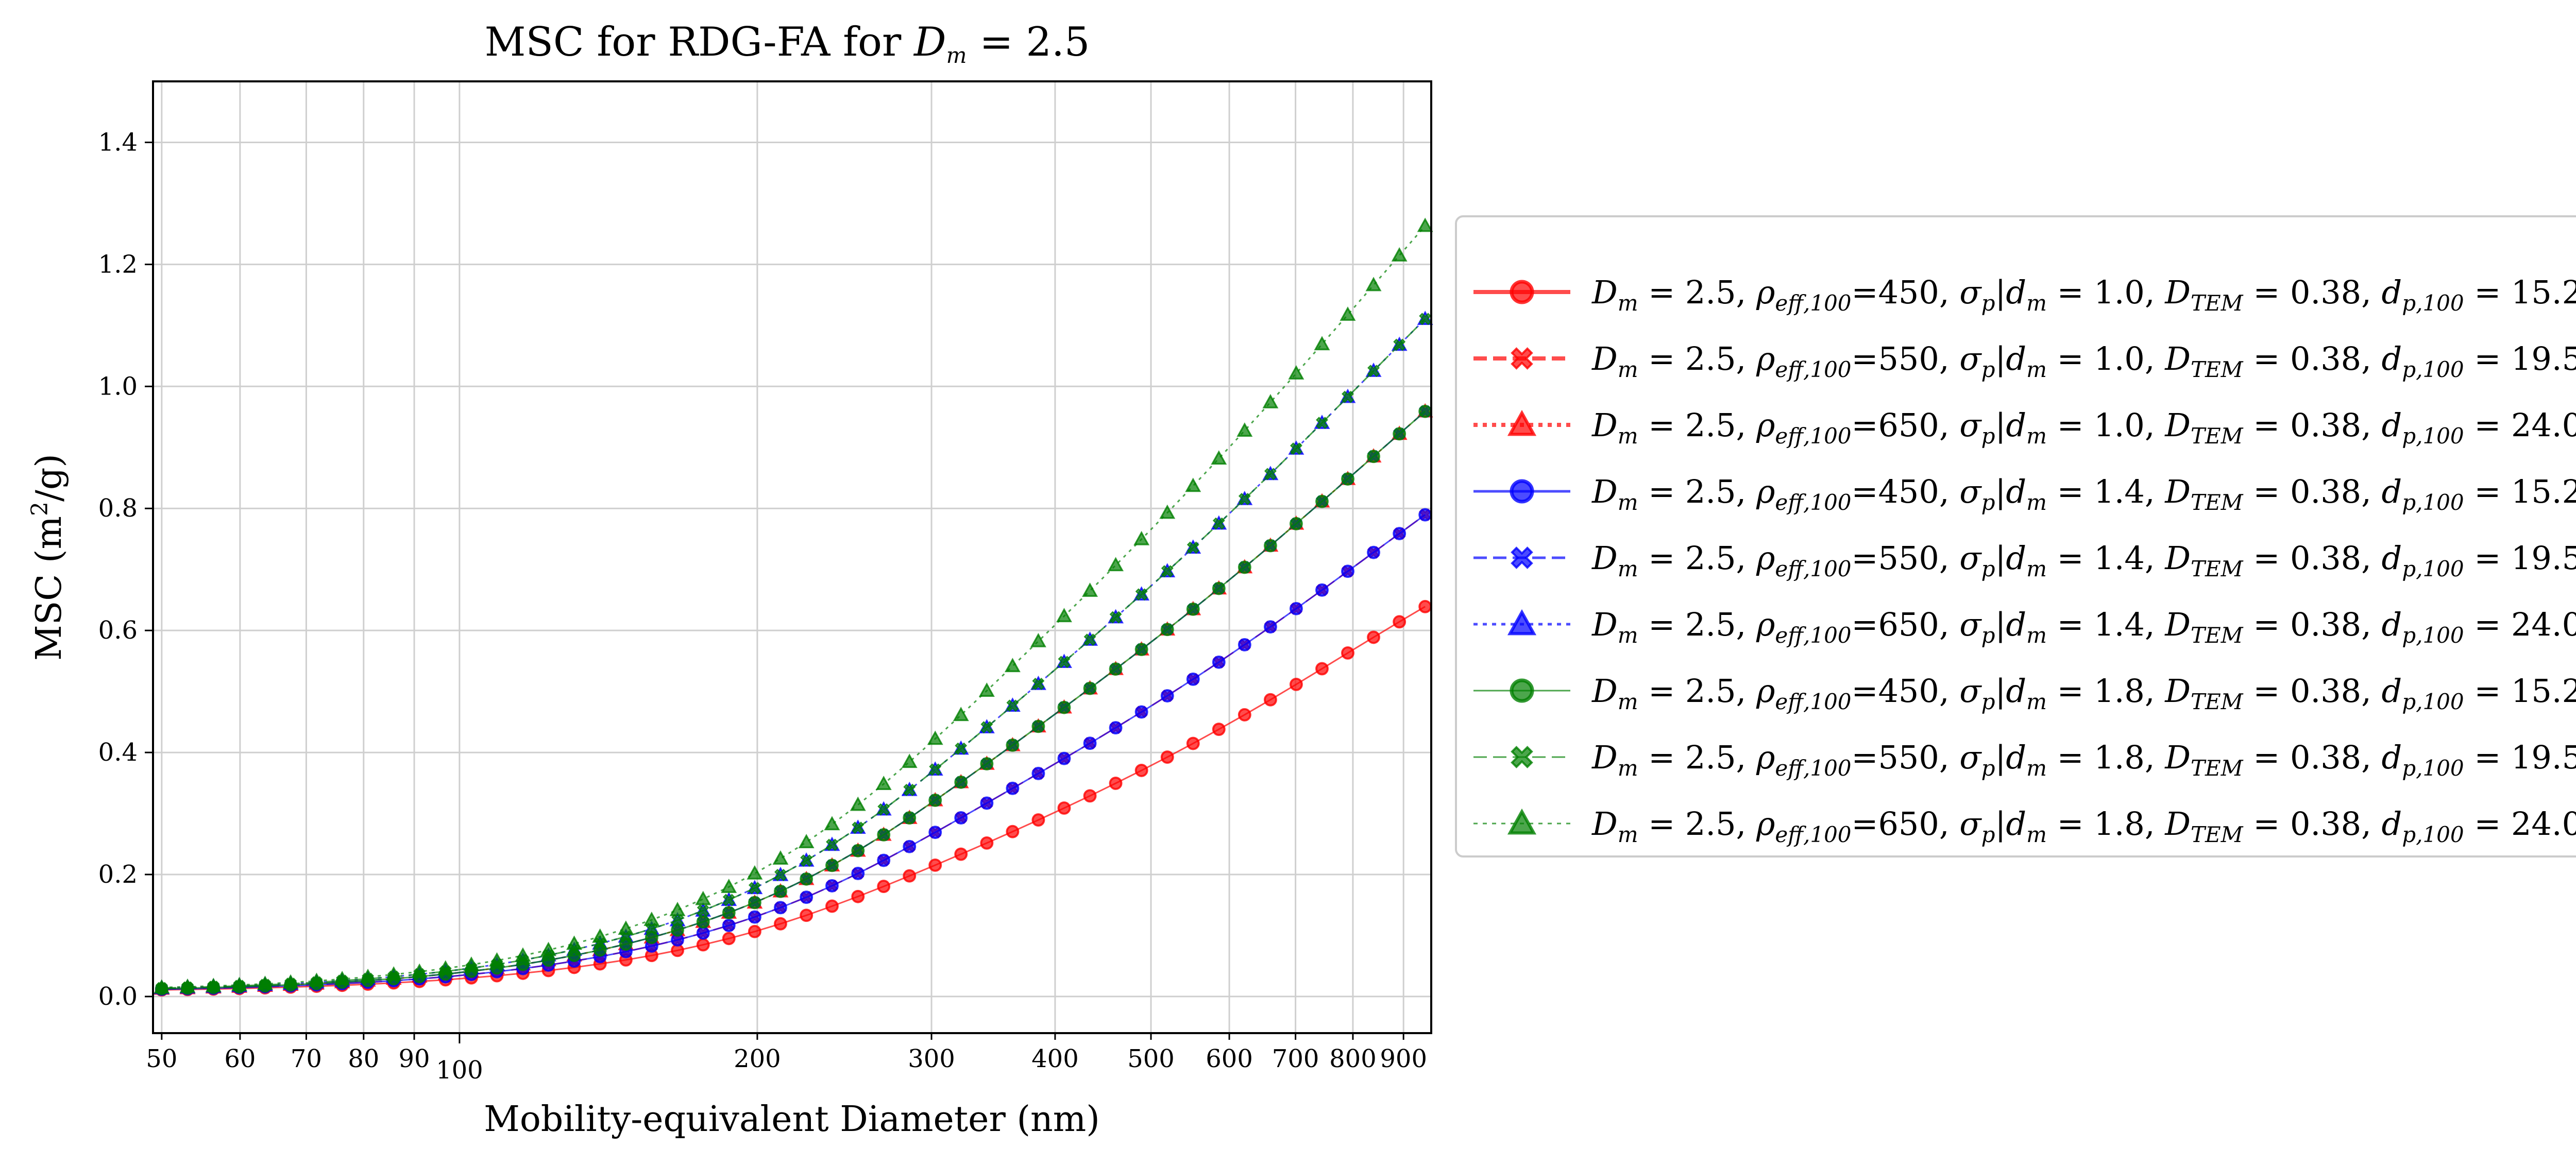 Image resolution: width=2576 pixels, height=1166 pixels. What do you see at coordinates (118, 630) in the screenshot?
I see `y-tick-label: 0.6` at bounding box center [118, 630].